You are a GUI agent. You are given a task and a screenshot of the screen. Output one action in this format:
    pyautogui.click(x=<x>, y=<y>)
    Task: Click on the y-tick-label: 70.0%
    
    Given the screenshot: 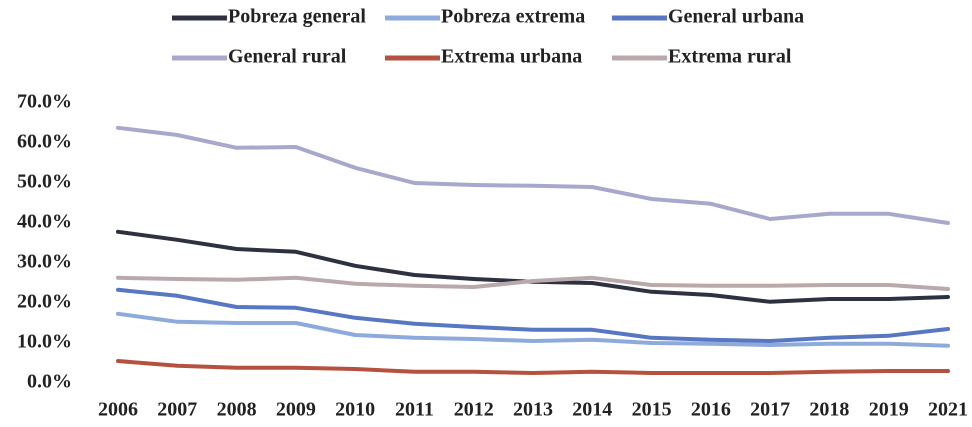 What is the action you would take?
    pyautogui.click(x=44, y=102)
    